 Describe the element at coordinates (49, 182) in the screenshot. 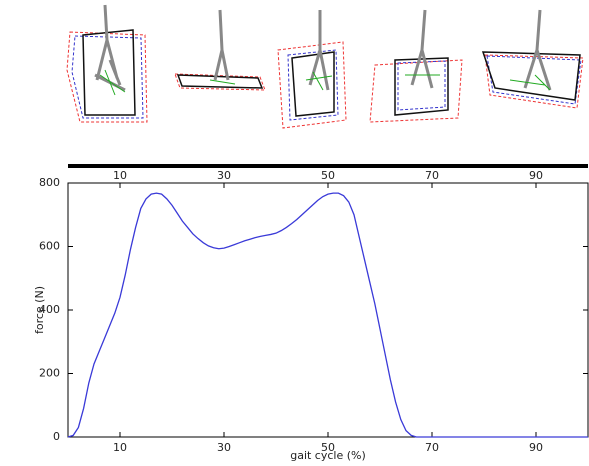

I see `y-tick-label: 800` at that location.